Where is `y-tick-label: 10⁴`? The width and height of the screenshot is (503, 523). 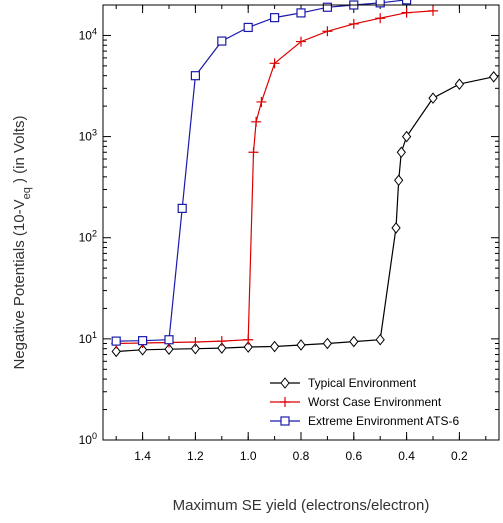 y-tick-label: 10⁴ is located at coordinates (88, 34).